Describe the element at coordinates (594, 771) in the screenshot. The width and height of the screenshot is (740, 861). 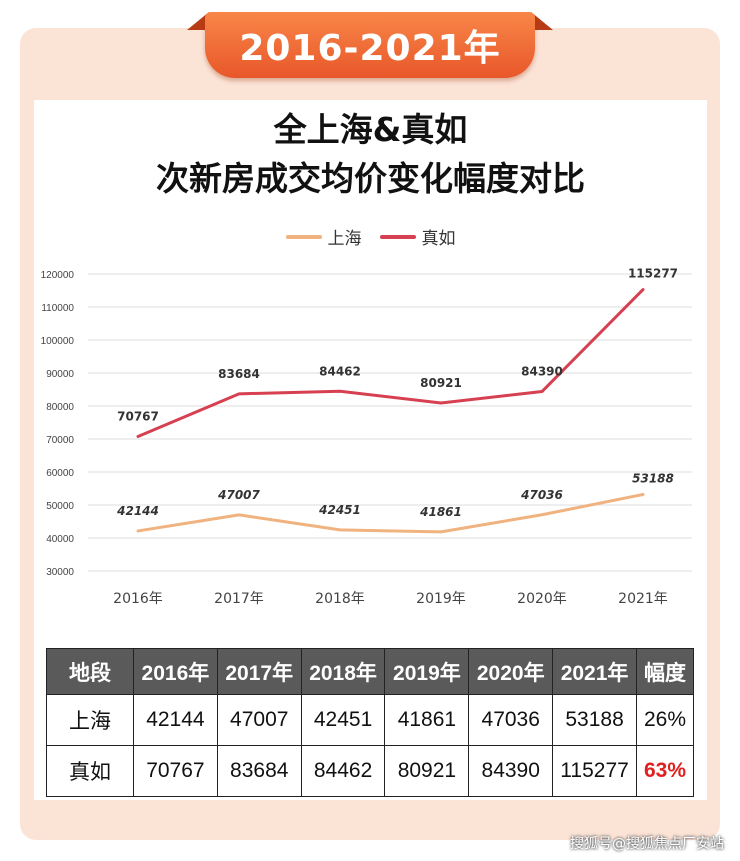
I see `table-cell: 115277` at that location.